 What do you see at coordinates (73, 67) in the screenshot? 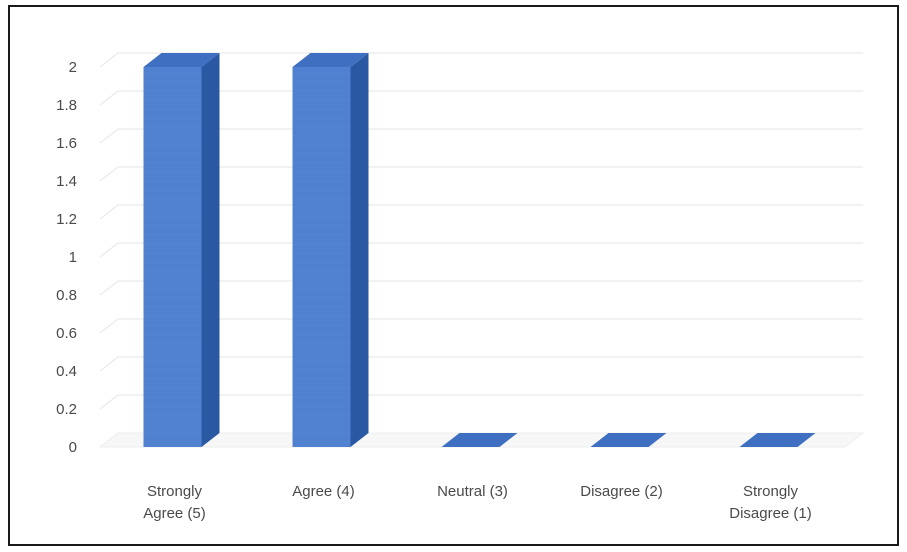
I see `y-tick-label: 2` at bounding box center [73, 67].